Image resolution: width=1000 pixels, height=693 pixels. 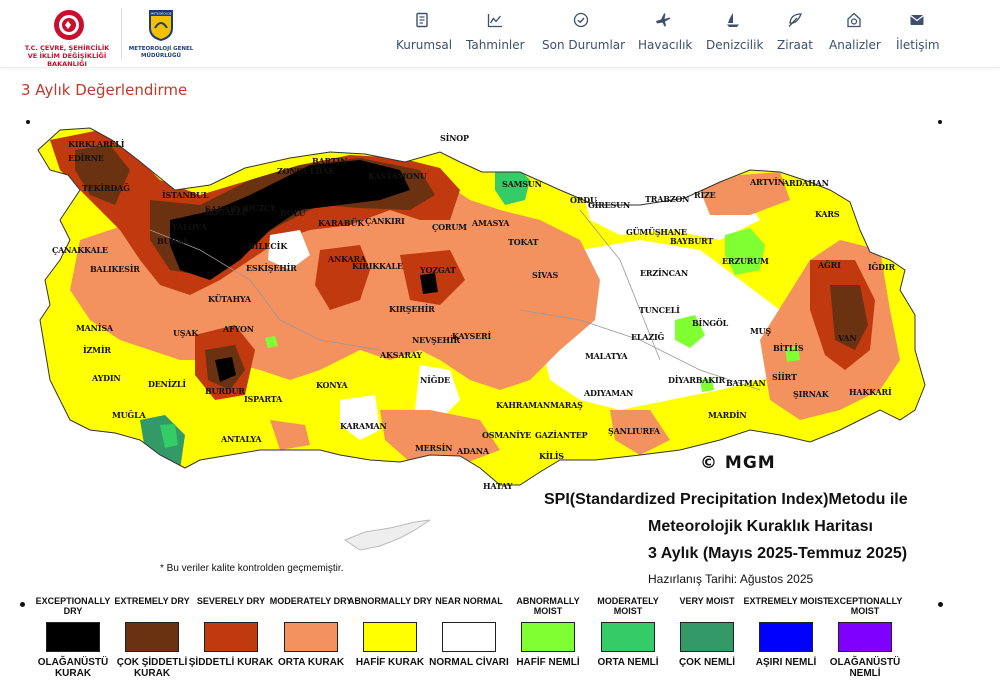 What do you see at coordinates (522, 184) in the screenshot?
I see `city-label: SAMSUN` at bounding box center [522, 184].